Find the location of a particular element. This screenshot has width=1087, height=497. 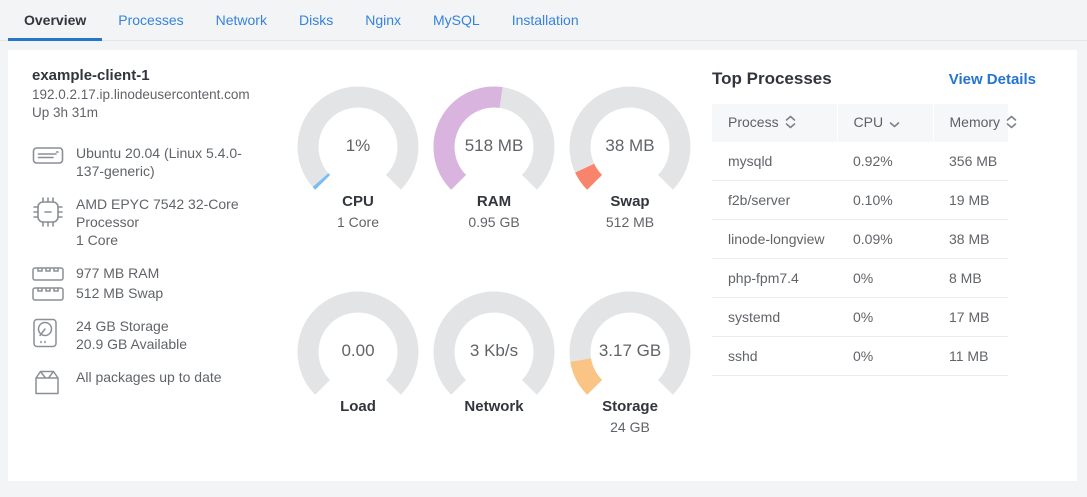

gauge-storage-value: 3.17 GB is located at coordinates (630, 350).